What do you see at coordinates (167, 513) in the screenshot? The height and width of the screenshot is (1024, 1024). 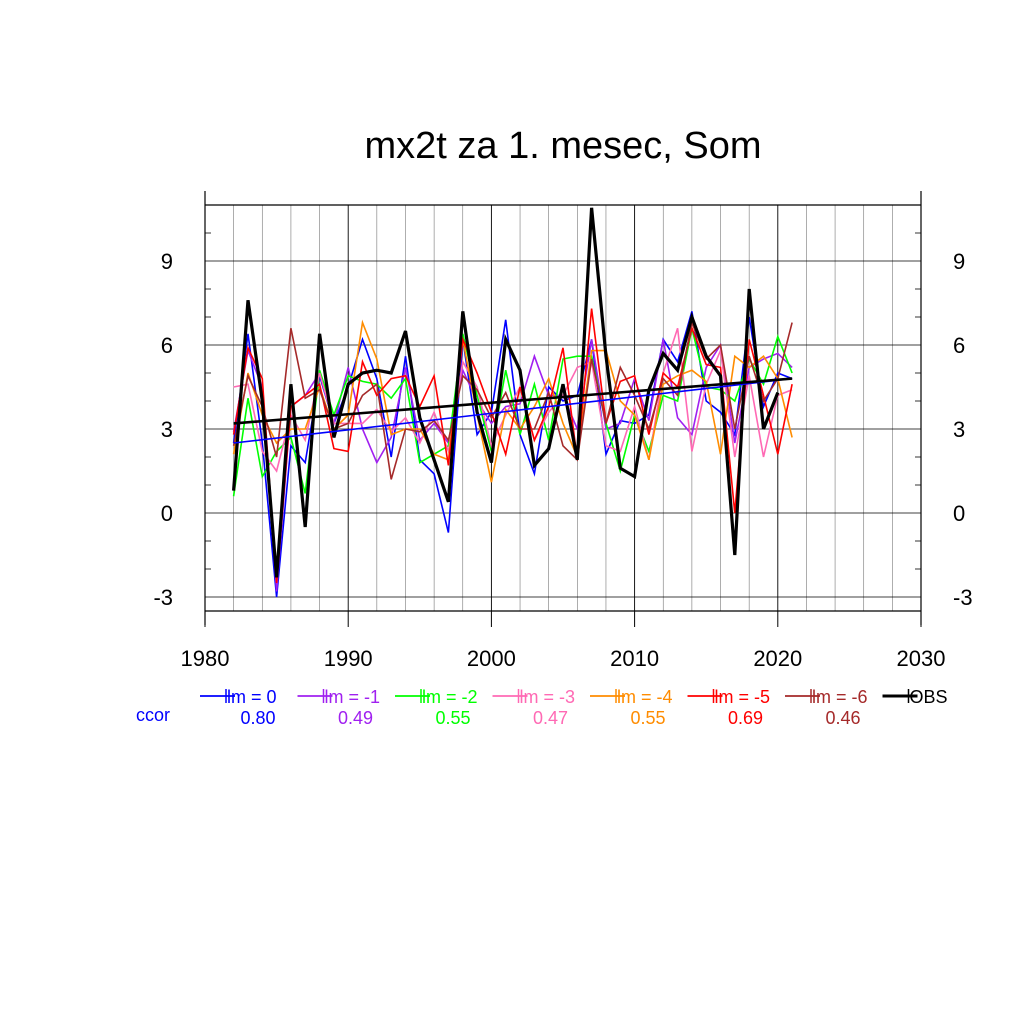 I see `y-tick-label-left: 0` at bounding box center [167, 513].